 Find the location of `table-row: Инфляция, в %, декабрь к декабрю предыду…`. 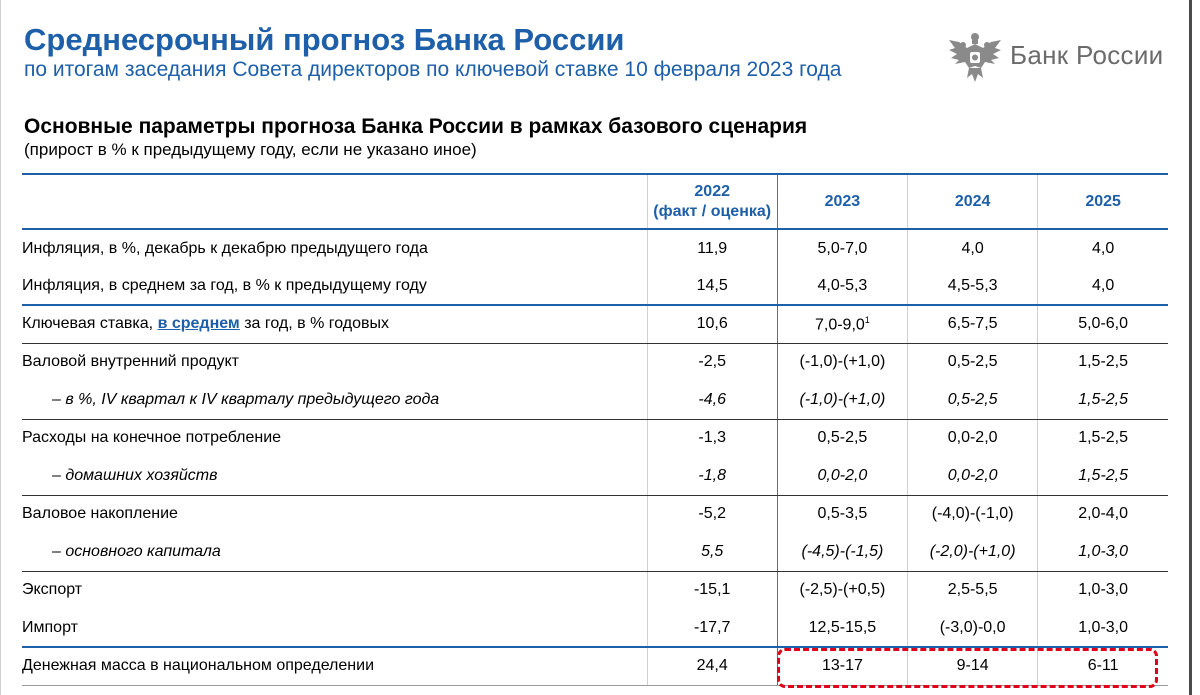

table-row: Инфляция, в %, декабрь к декабрю предыду… is located at coordinates (595, 248).